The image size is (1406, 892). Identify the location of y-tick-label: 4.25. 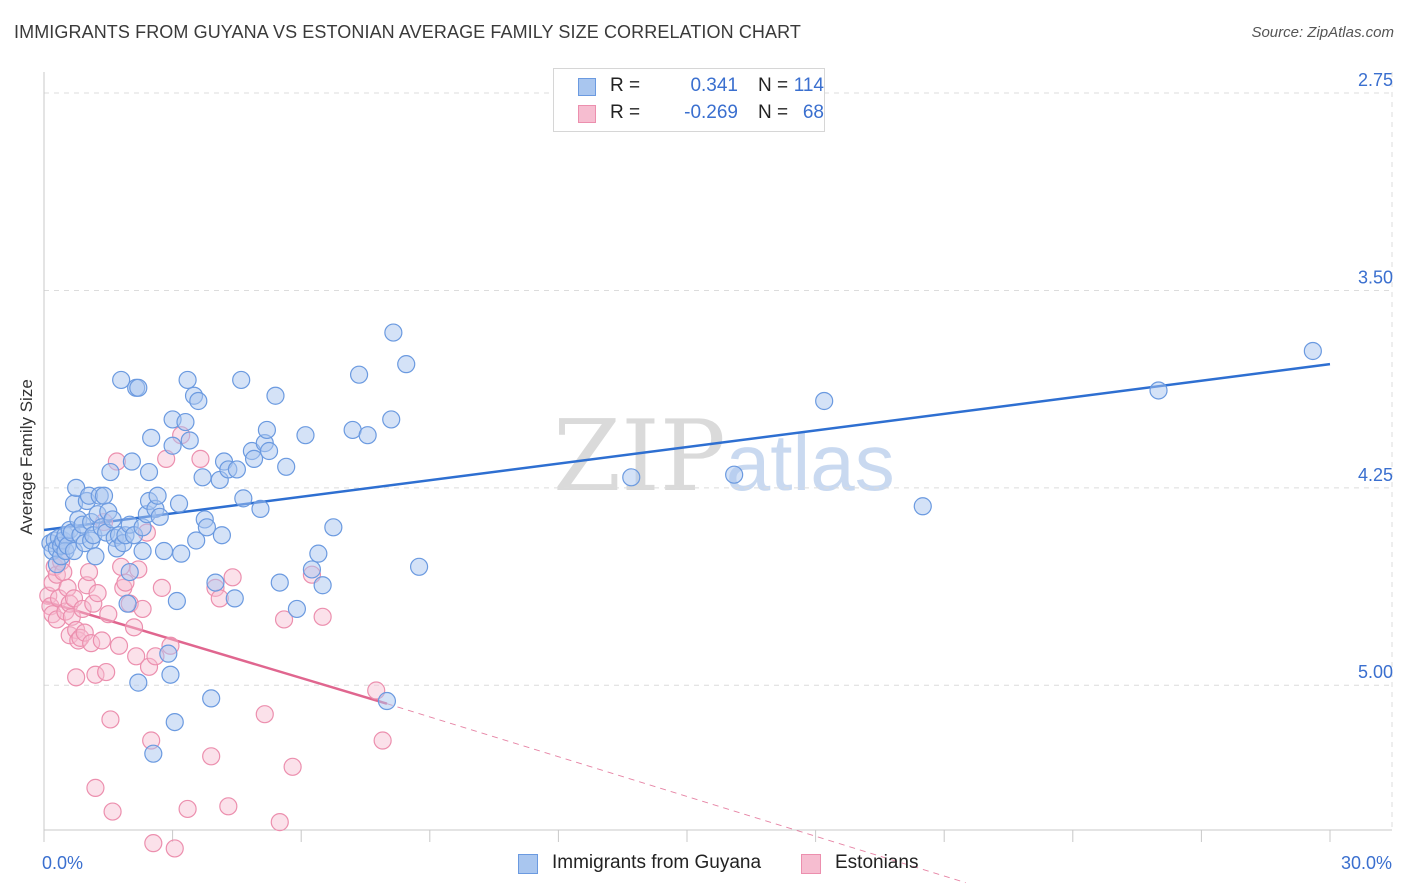
(1375, 475).